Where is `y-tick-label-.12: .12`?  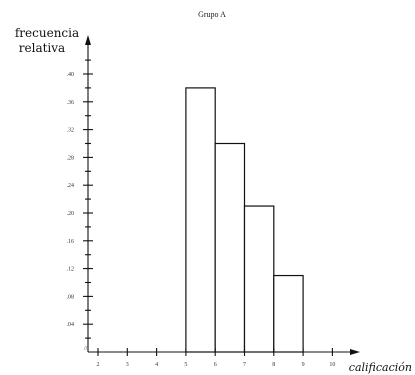
y-tick-label-.12: .12 is located at coordinates (71, 270).